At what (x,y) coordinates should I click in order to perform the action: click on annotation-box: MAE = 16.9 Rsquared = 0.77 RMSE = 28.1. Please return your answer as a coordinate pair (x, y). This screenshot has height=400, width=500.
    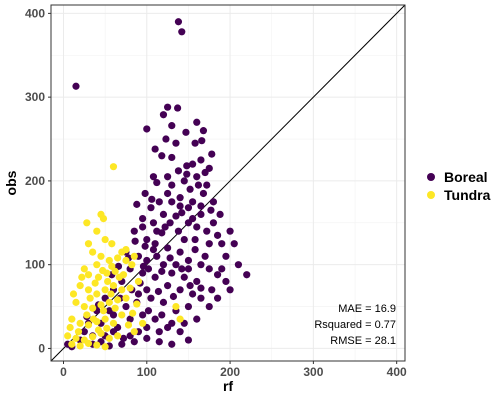
    Looking at the image, I should click on (355, 325).